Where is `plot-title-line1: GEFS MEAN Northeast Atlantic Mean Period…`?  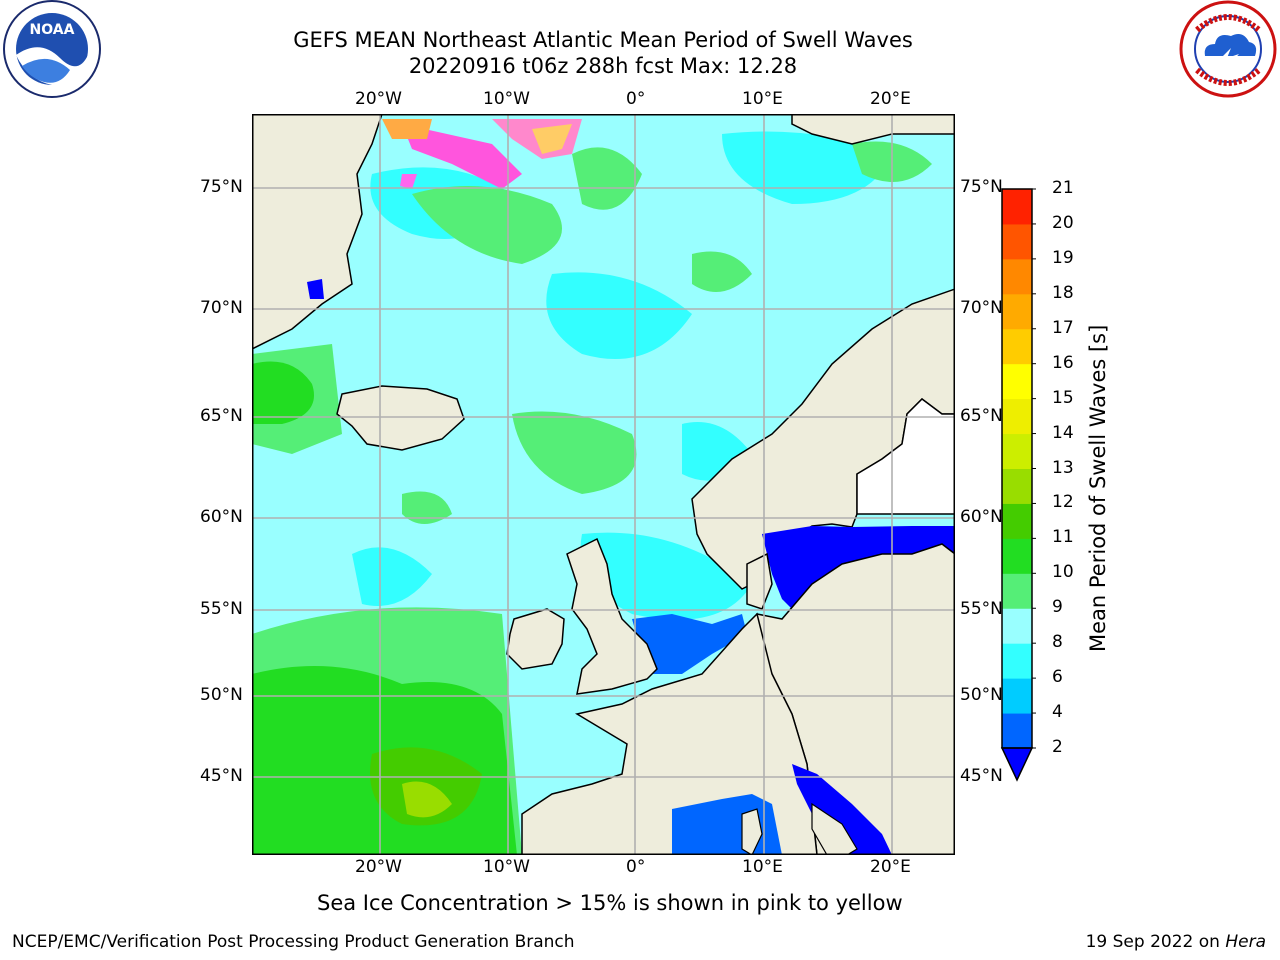 plot-title-line1: GEFS MEAN Northeast Atlantic Mean Period… is located at coordinates (603, 40).